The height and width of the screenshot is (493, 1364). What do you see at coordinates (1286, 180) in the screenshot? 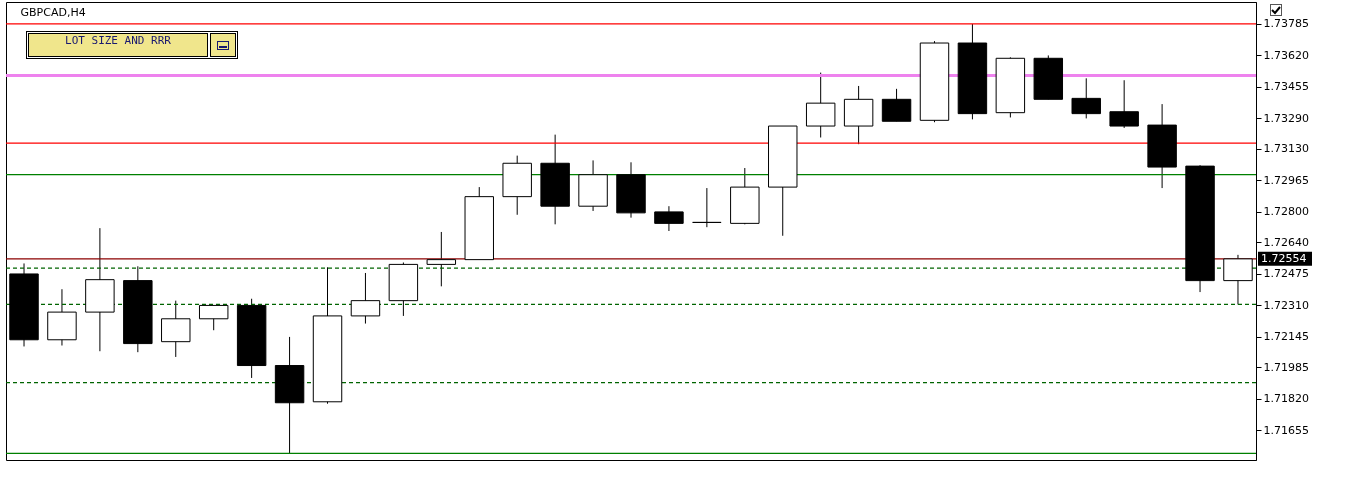
I see `y-tick-label: 1.72965` at bounding box center [1286, 180].